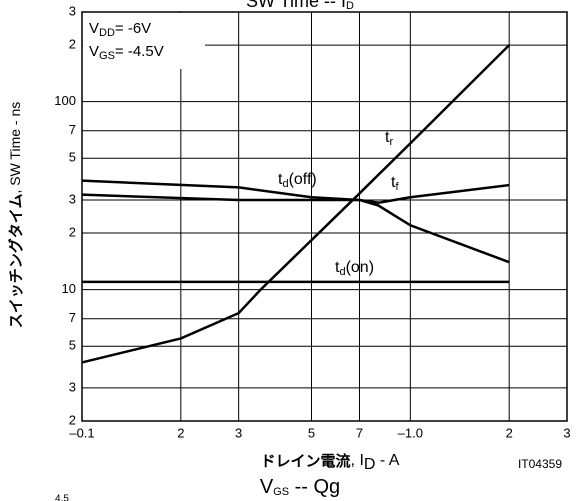 This screenshot has height=501, width=578. Describe the element at coordinates (370, 464) in the screenshot. I see `x-axis-label-part: D` at that location.